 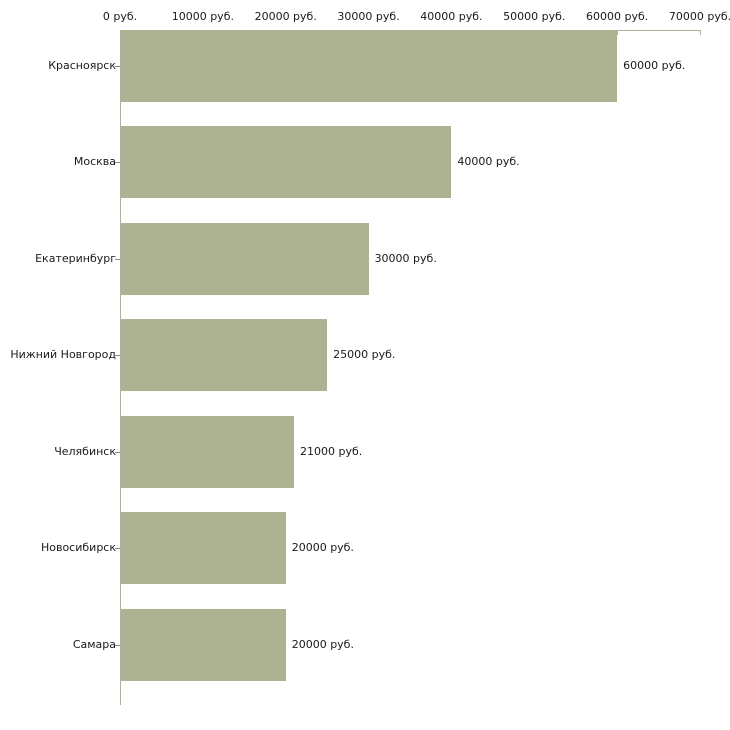 I want to click on y-axis-category-label: Челябинск, so click(x=85, y=451).